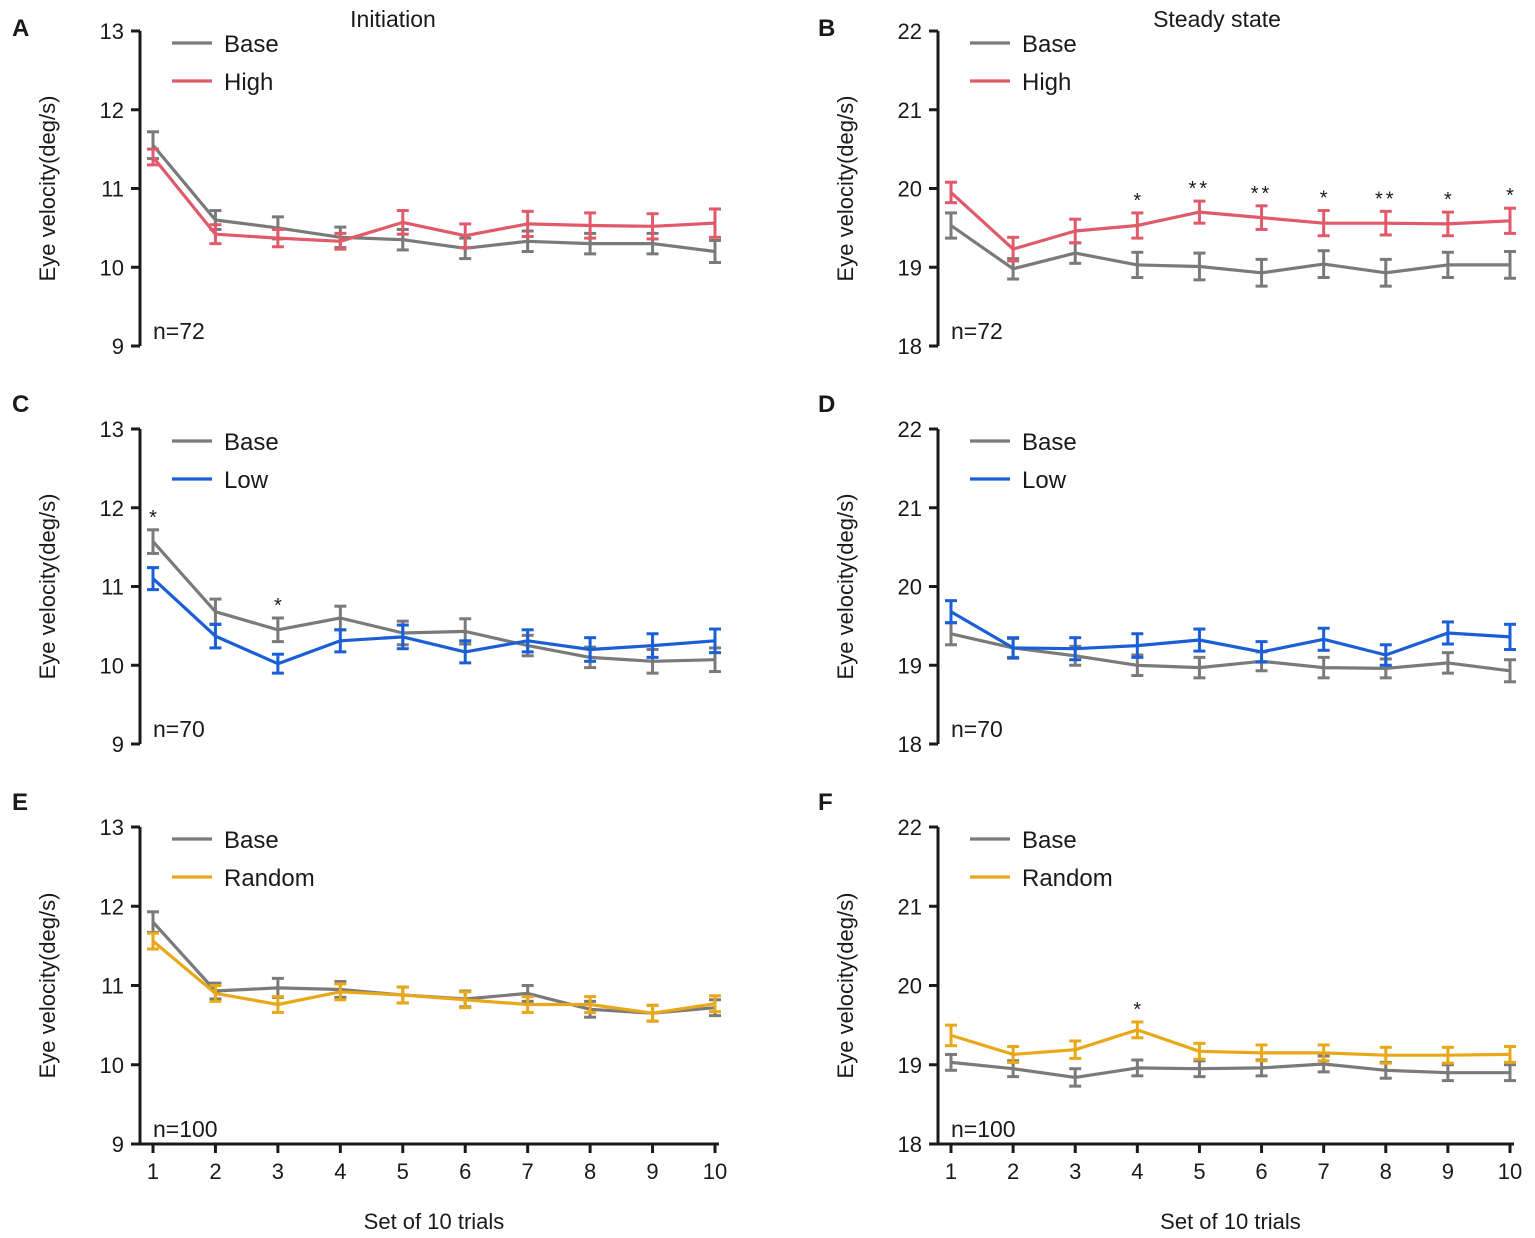 This screenshot has height=1238, width=1535. What do you see at coordinates (1230, 652) in the screenshot?
I see `series-line-d-base` at bounding box center [1230, 652].